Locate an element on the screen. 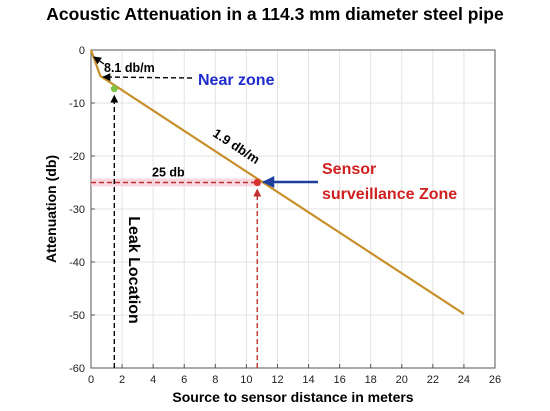  x-tick-label: 8 is located at coordinates (215, 380).